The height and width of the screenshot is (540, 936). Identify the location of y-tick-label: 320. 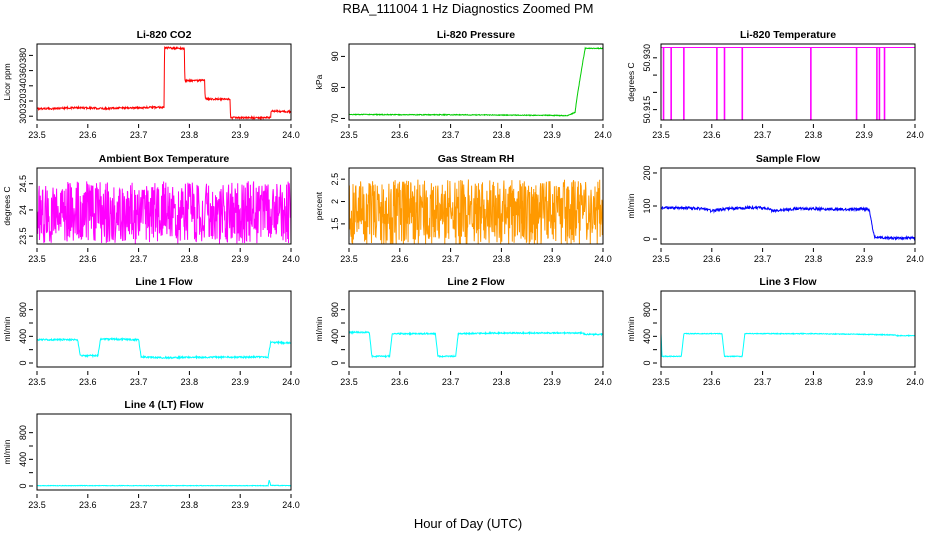
(23, 100).